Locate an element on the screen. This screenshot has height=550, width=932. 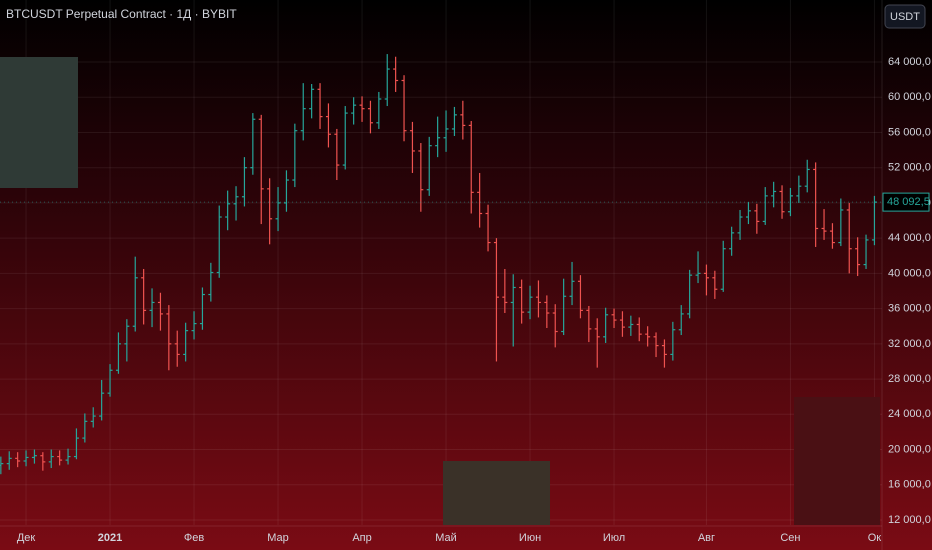
x-tick-label: Ок is located at coordinates (875, 538).